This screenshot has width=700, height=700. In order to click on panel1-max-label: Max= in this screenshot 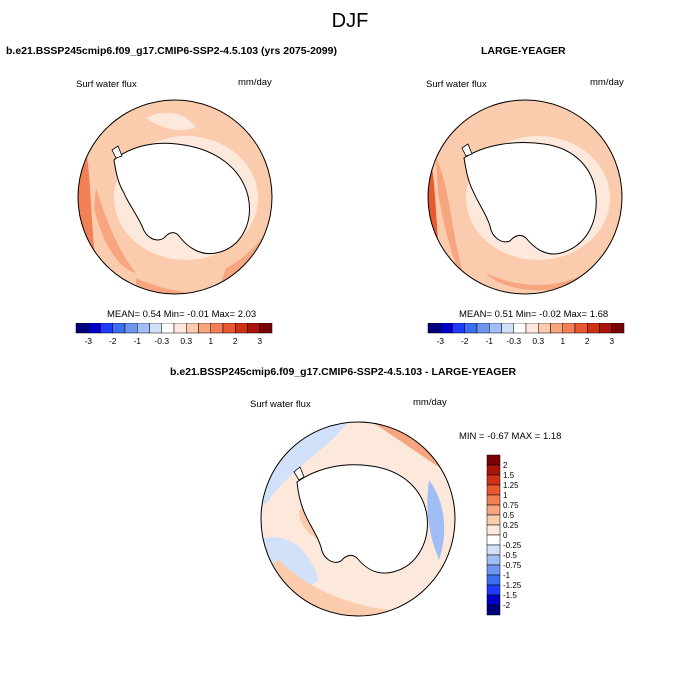, I will do `click(223, 314)`.